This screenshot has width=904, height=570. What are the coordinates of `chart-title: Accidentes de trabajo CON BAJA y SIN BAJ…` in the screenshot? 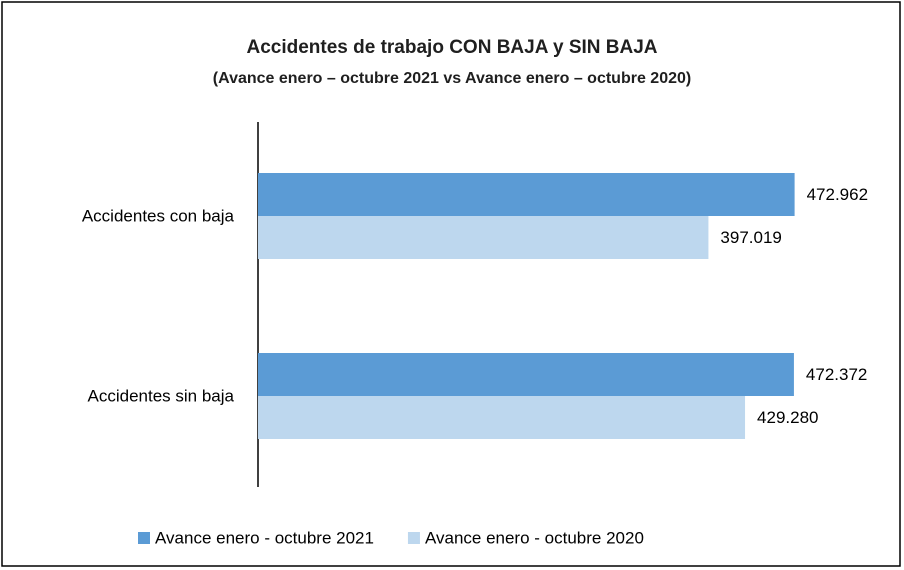 It's located at (451, 47).